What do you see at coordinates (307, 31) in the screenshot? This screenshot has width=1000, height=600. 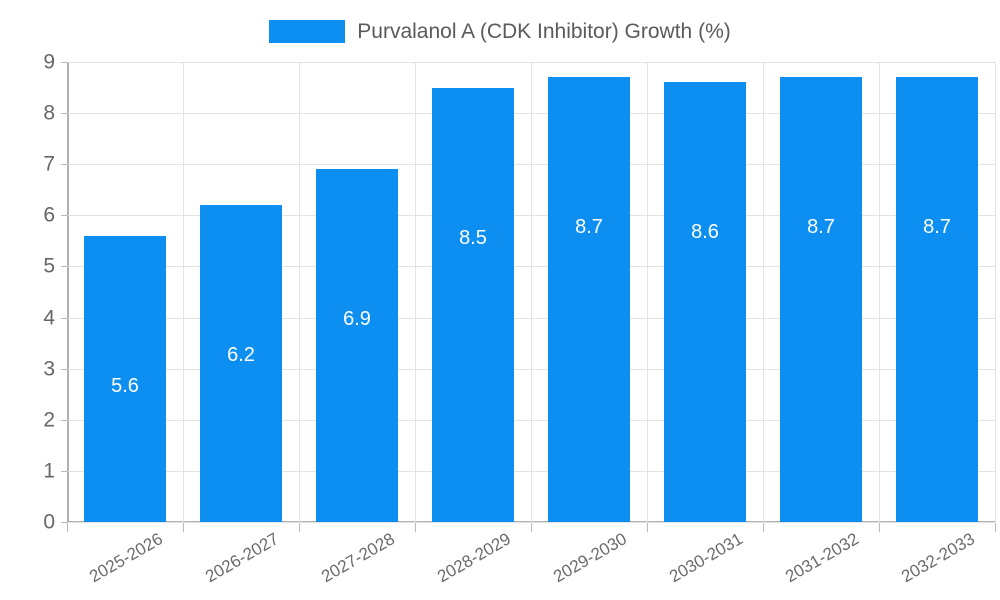 I see `legend-color-swatch-icon` at bounding box center [307, 31].